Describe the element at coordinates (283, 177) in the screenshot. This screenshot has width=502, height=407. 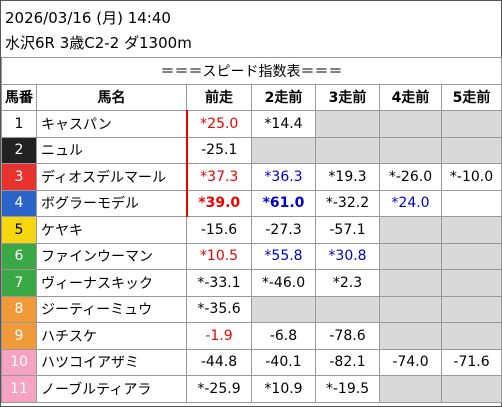
I see `speed-index: *36.3` at that location.